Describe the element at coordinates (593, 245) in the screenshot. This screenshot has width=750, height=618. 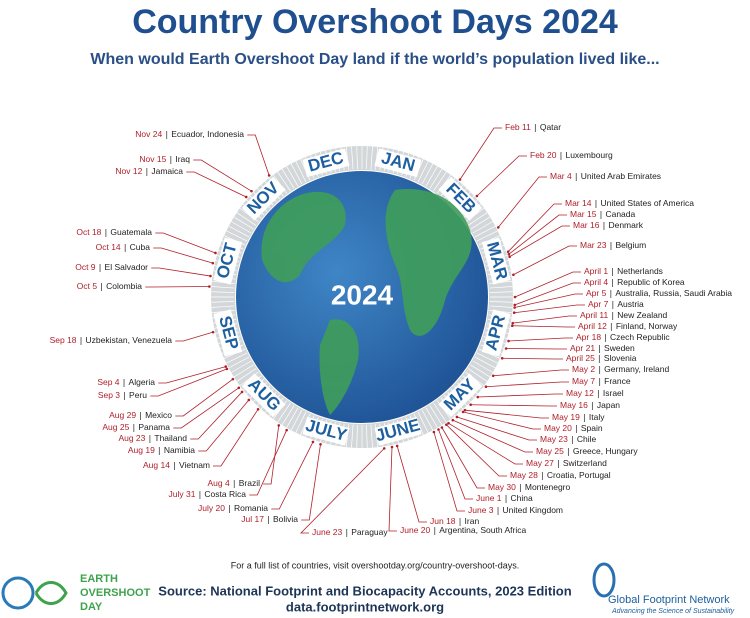
I see `entry-date: Mar 23` at that location.